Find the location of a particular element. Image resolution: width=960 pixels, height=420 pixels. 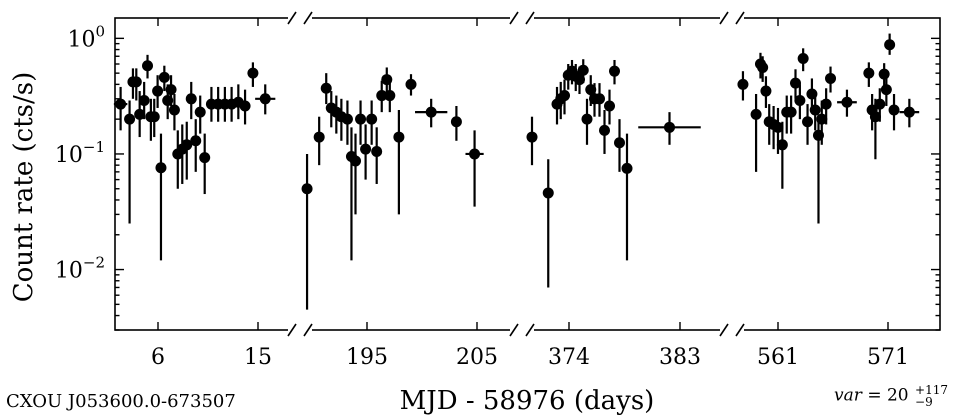

y-tick-label: 10⁰ is located at coordinates (86, 37).